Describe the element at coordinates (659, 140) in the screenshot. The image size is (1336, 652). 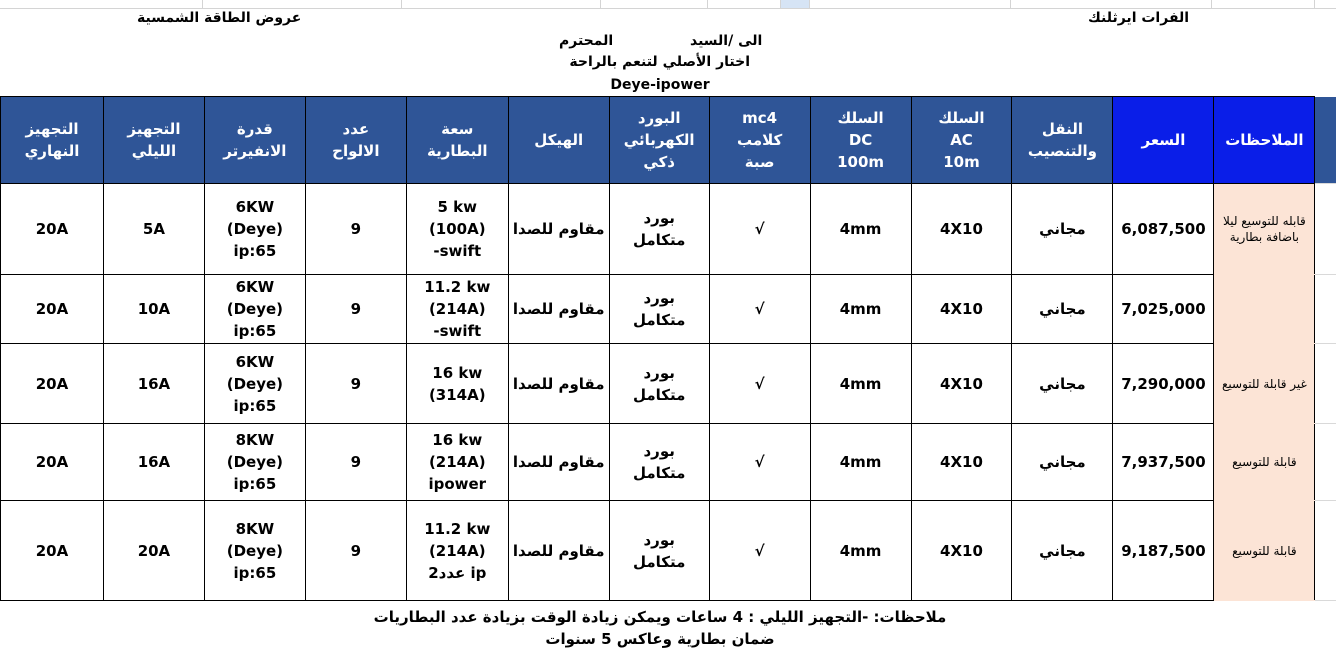
I see `column-header-smart-board: البورد الكهربائي ذكي` at that location.